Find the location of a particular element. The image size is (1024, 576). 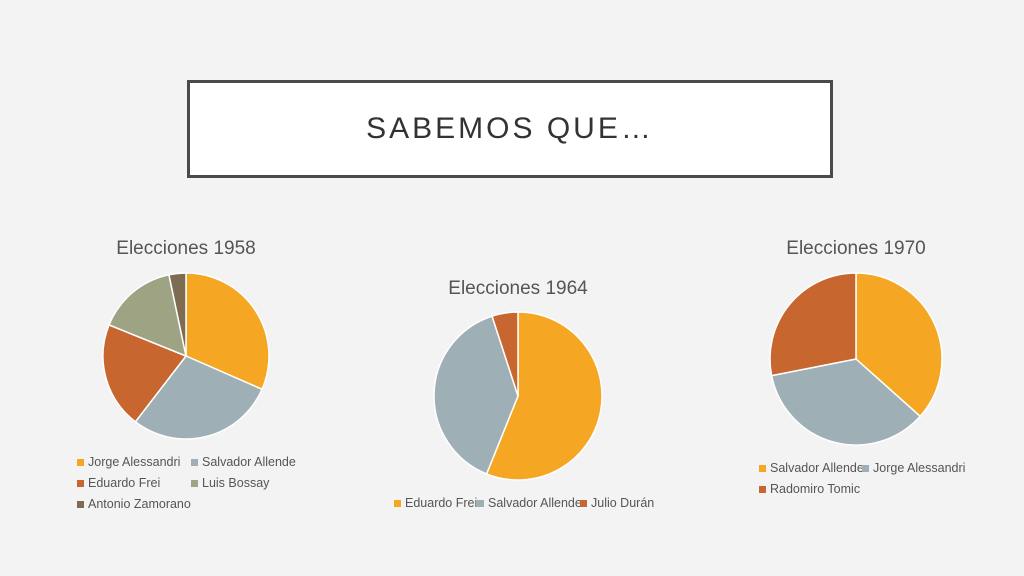

legend-item: Antonio Zamorano is located at coordinates (134, 504).